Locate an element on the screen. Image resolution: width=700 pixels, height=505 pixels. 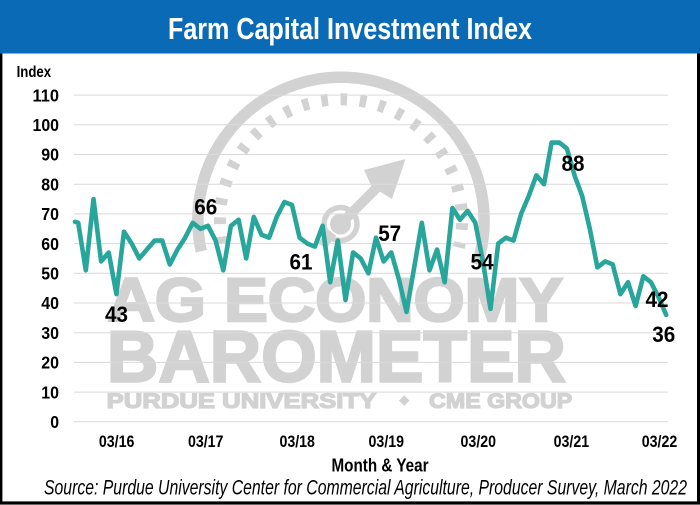
svg-text: 20 is located at coordinates (50, 363).